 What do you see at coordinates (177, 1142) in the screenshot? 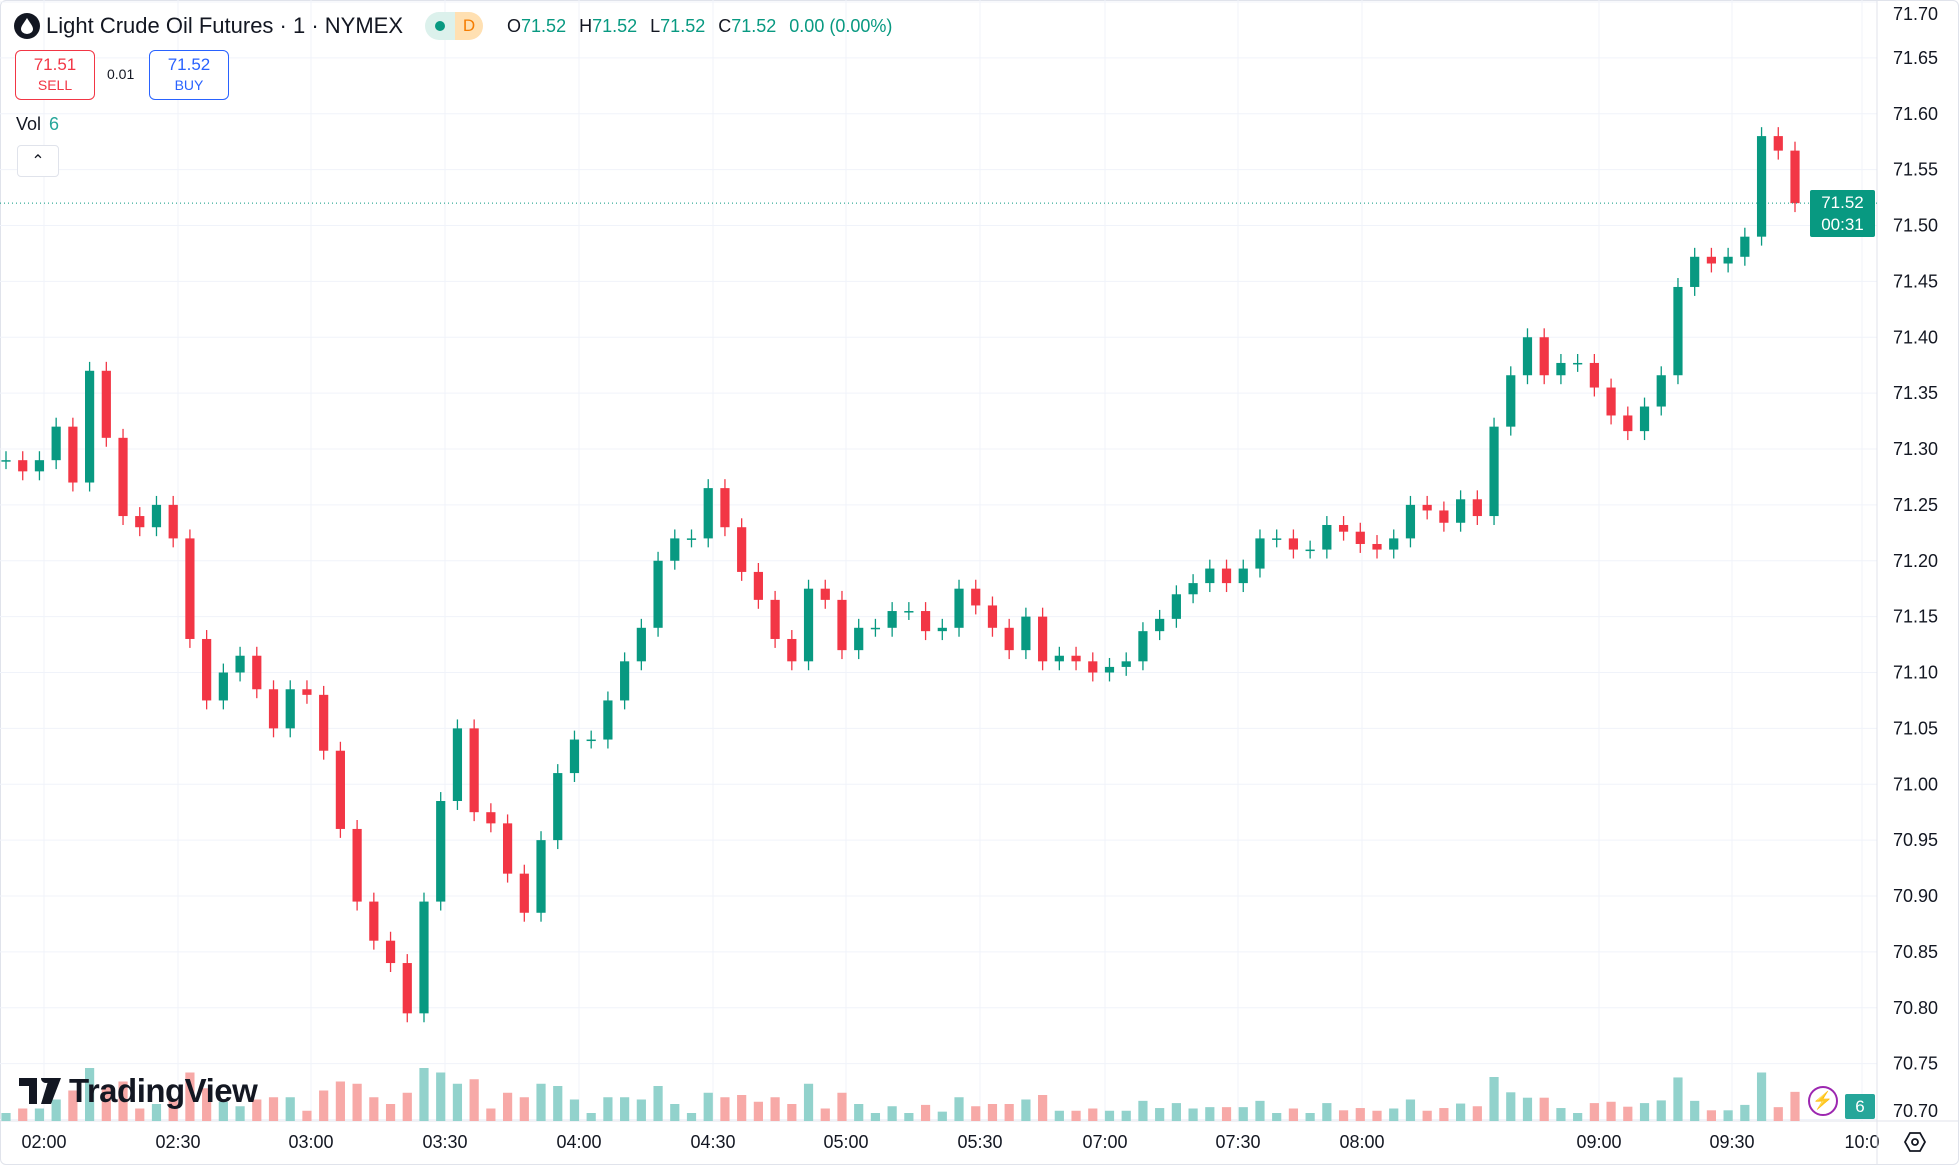
I see `time-tick-label: 02:30` at bounding box center [177, 1142].